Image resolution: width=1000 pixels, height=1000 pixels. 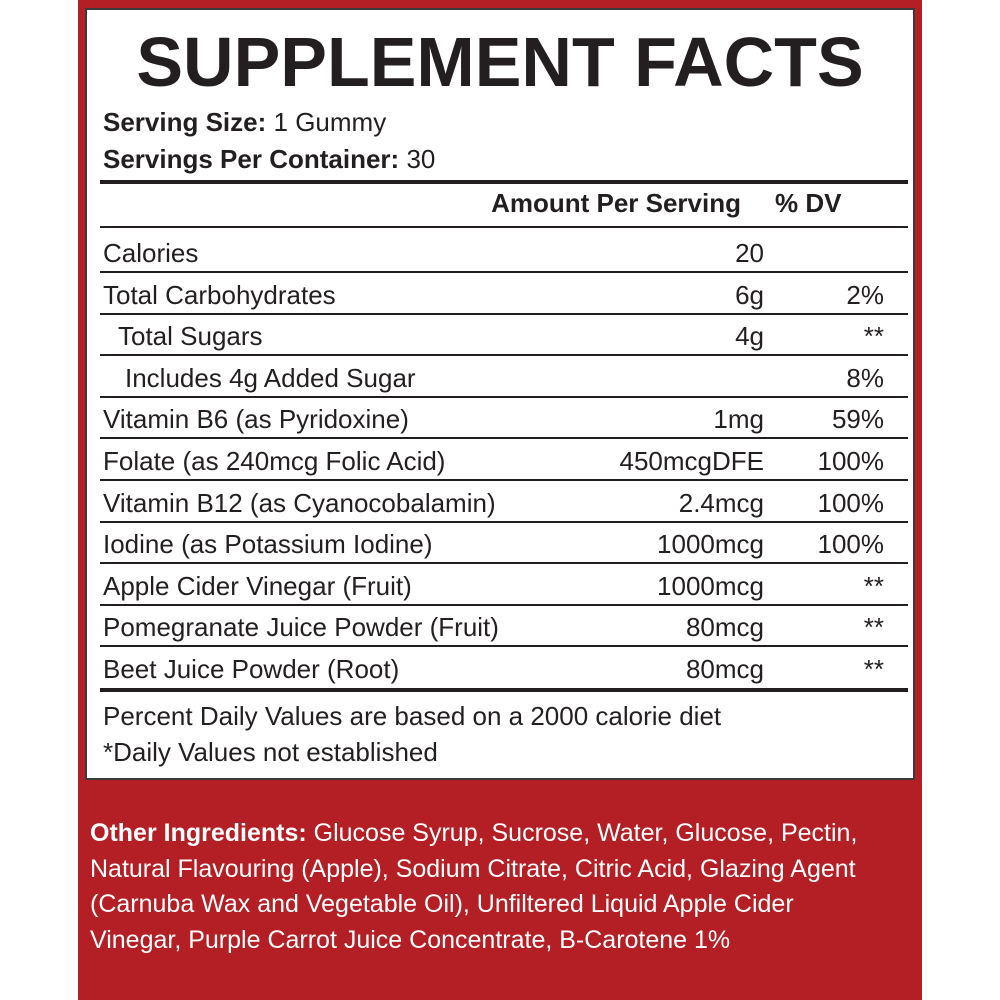 What do you see at coordinates (268, 544) in the screenshot?
I see `row-name: Iodine (as Potassium Iodine)` at bounding box center [268, 544].